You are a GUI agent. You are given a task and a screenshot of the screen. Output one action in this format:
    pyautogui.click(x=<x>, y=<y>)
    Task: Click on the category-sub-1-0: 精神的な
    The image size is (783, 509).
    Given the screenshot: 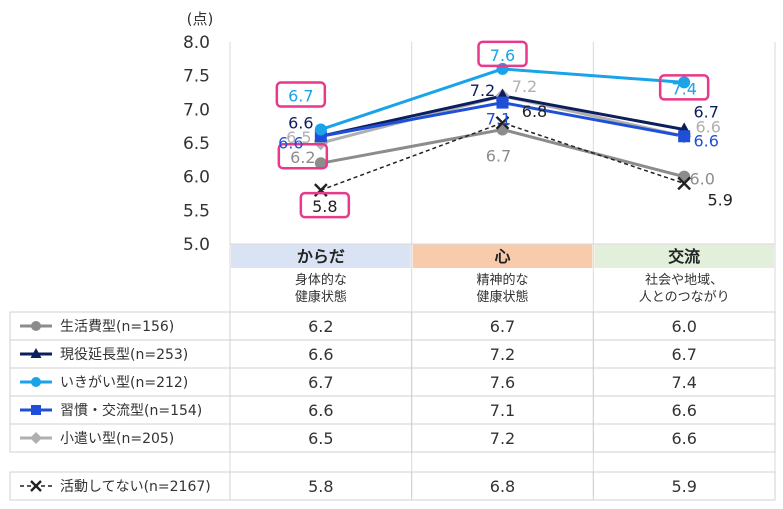 What is the action you would take?
    pyautogui.click(x=502, y=280)
    